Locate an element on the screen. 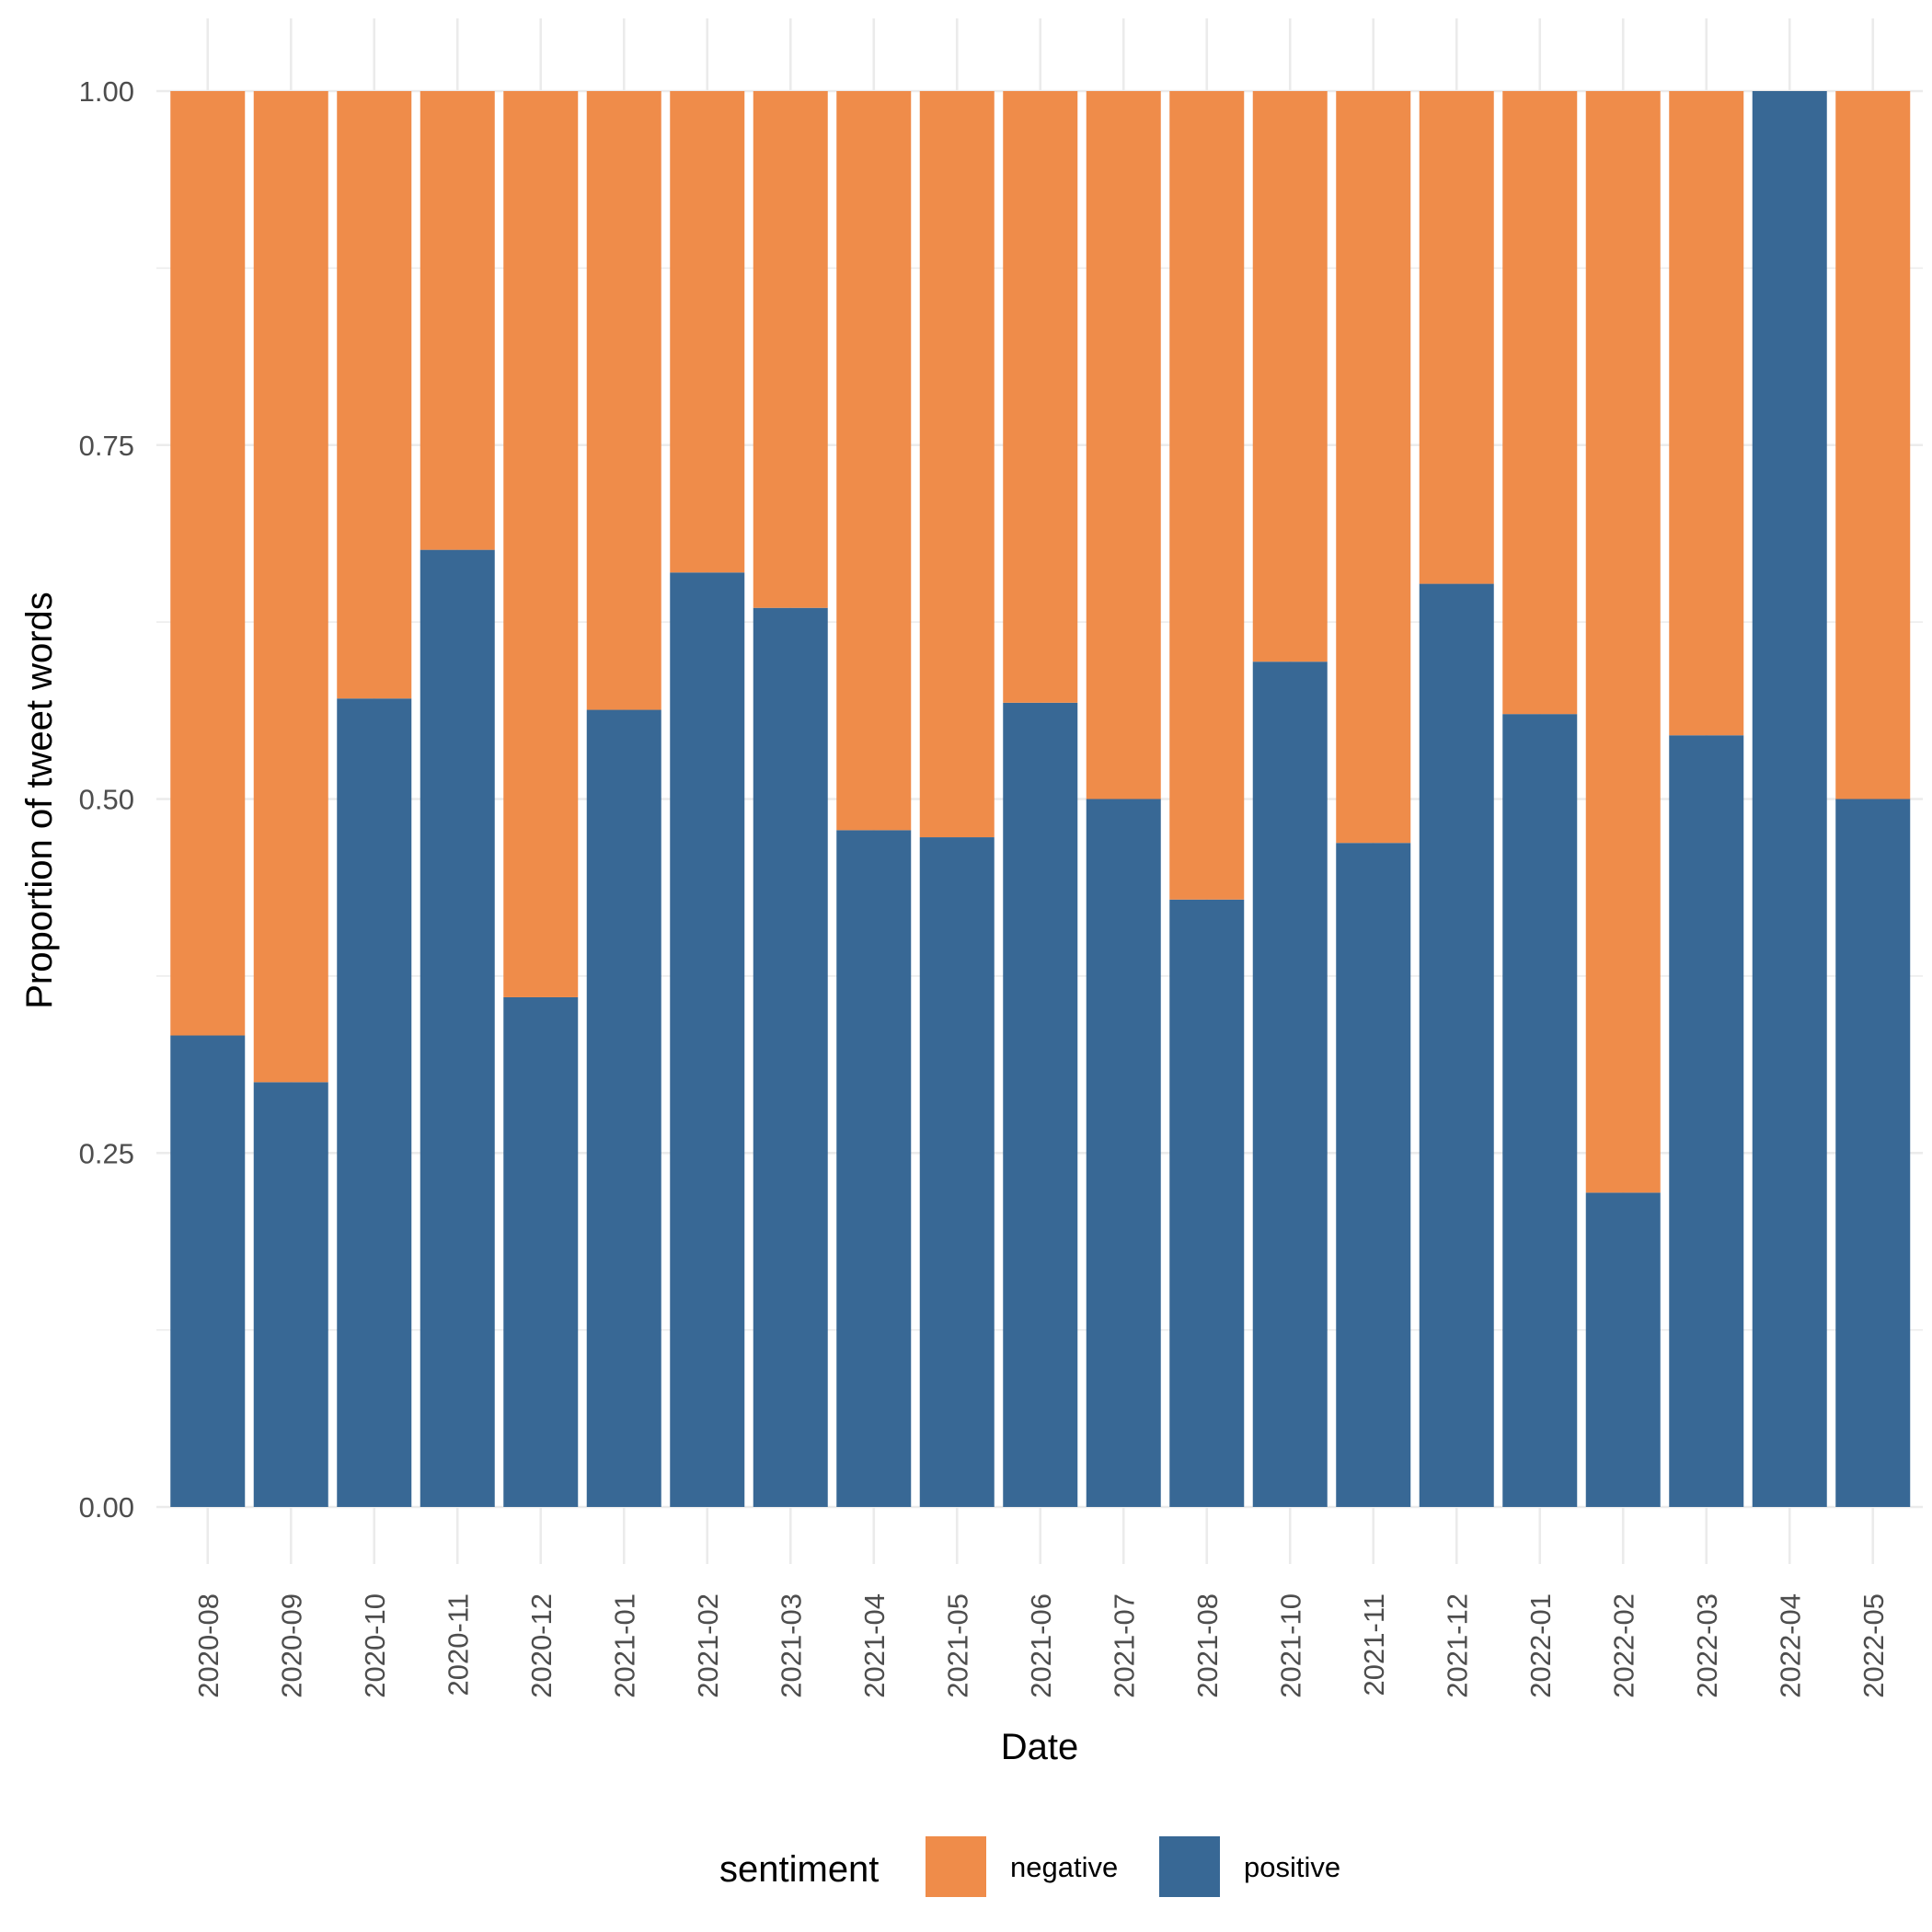  x-tick-label: 2020-10 is located at coordinates (375, 1645).